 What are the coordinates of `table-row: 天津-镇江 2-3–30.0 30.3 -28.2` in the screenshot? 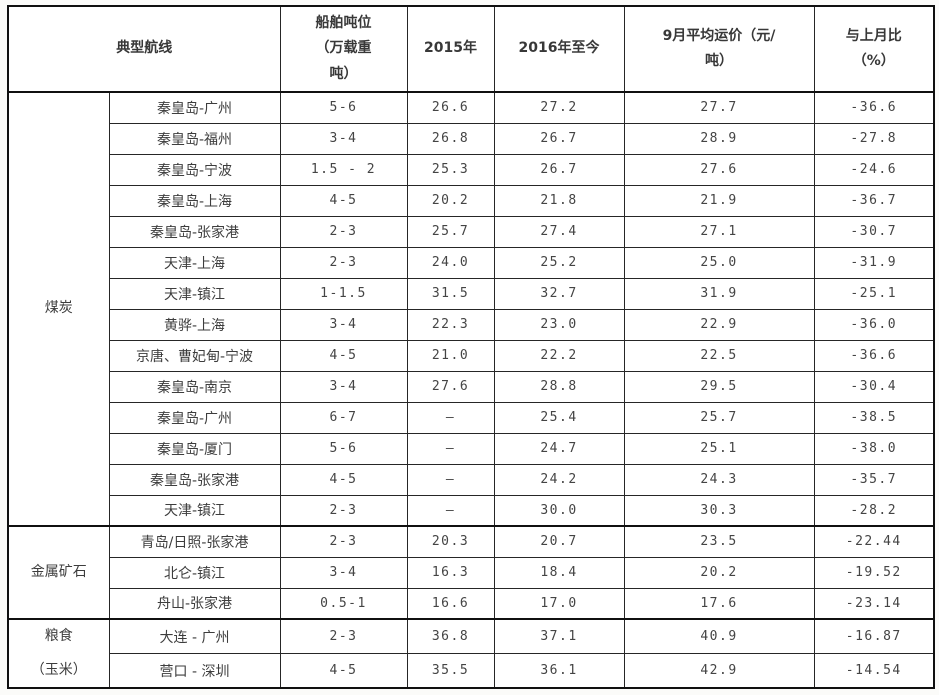 It's located at (471, 510).